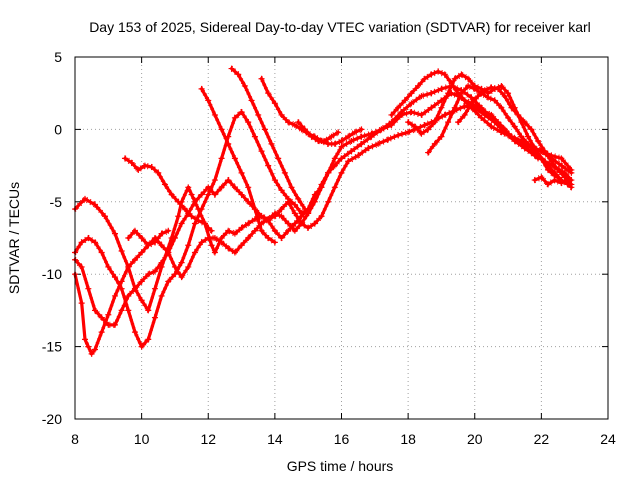 This screenshot has width=640, height=480. What do you see at coordinates (58, 57) in the screenshot?
I see `y-tick-label: 5` at bounding box center [58, 57].